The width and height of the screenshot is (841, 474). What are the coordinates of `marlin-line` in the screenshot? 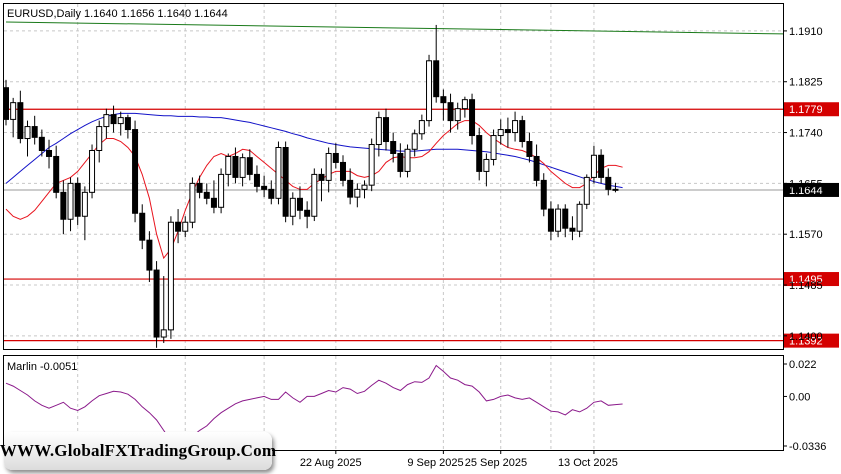 It's located at (314, 406).